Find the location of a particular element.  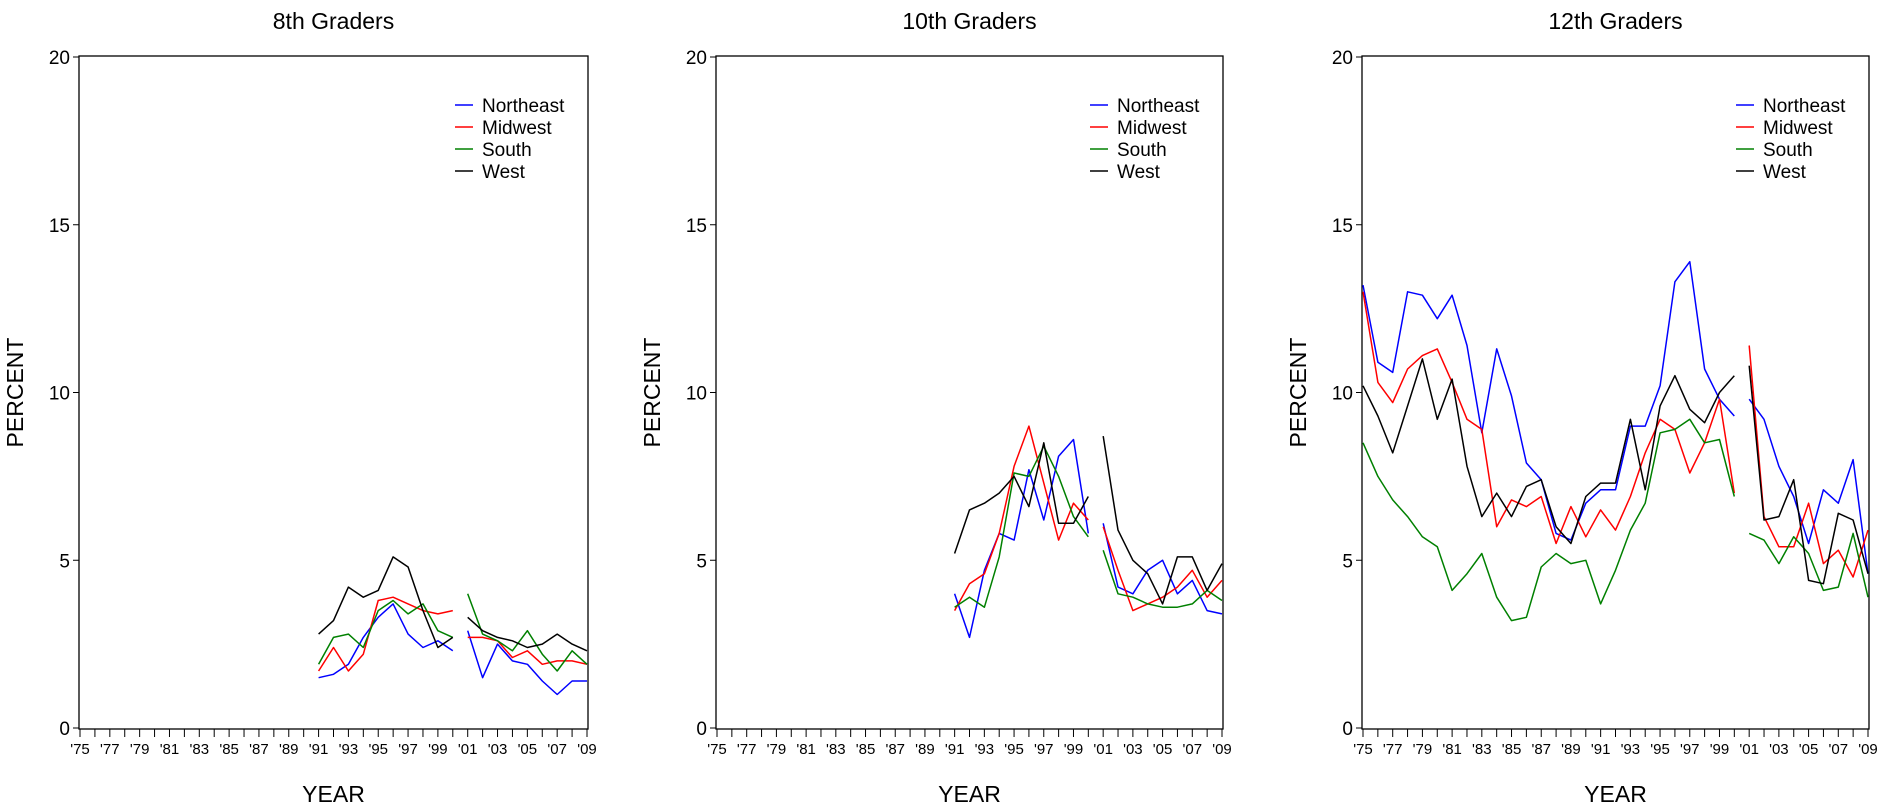

x-tick-label: '97 is located at coordinates (1690, 749).